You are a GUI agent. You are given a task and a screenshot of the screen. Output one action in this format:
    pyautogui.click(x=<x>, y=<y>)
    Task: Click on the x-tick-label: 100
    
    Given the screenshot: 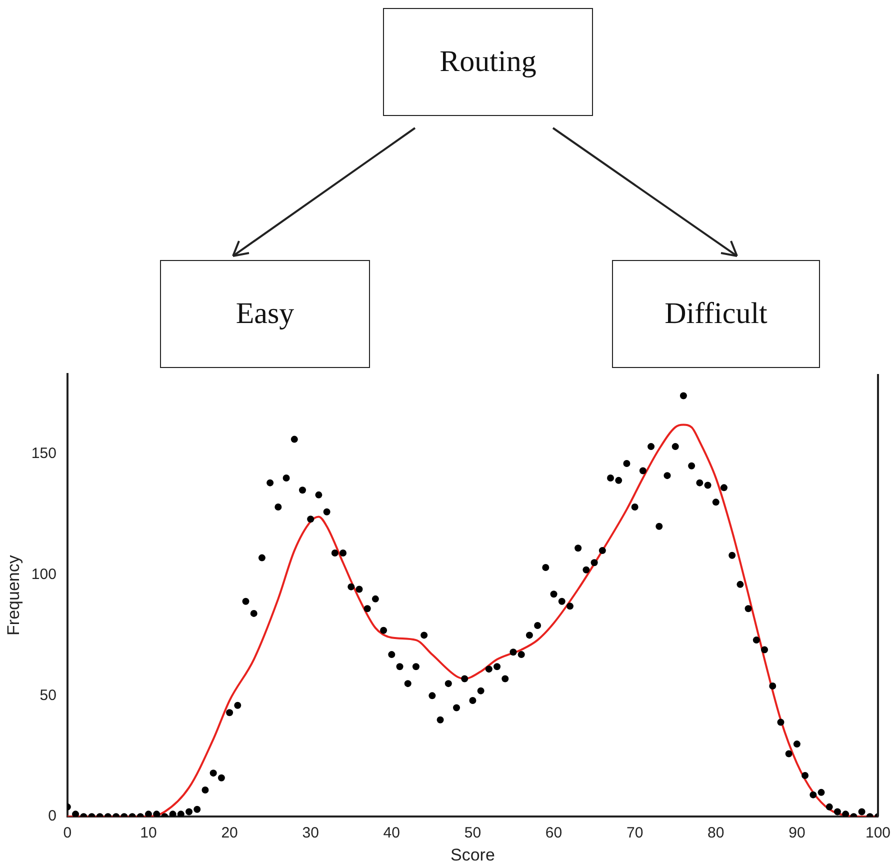 What is the action you would take?
    pyautogui.click(x=878, y=833)
    